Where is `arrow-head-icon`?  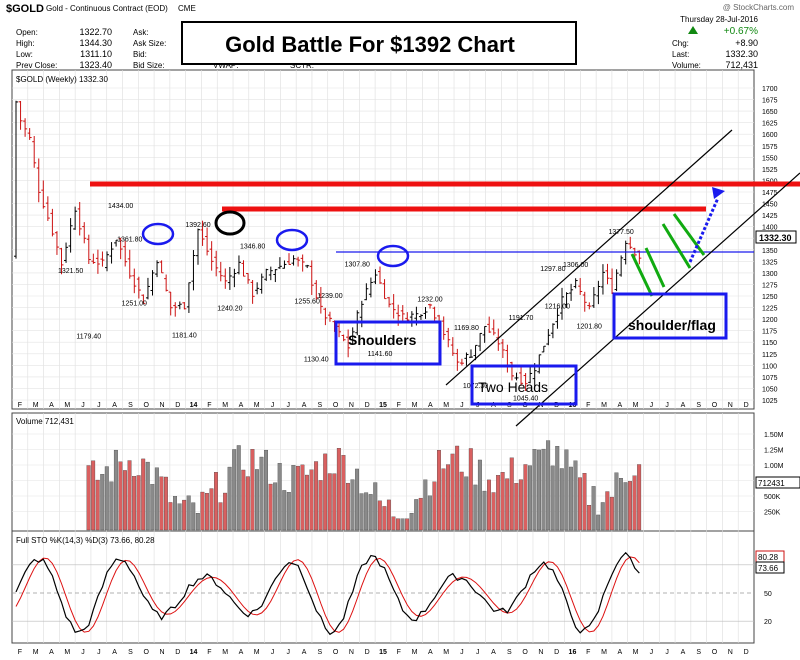
arrow-head-icon is located at coordinates (718, 193).